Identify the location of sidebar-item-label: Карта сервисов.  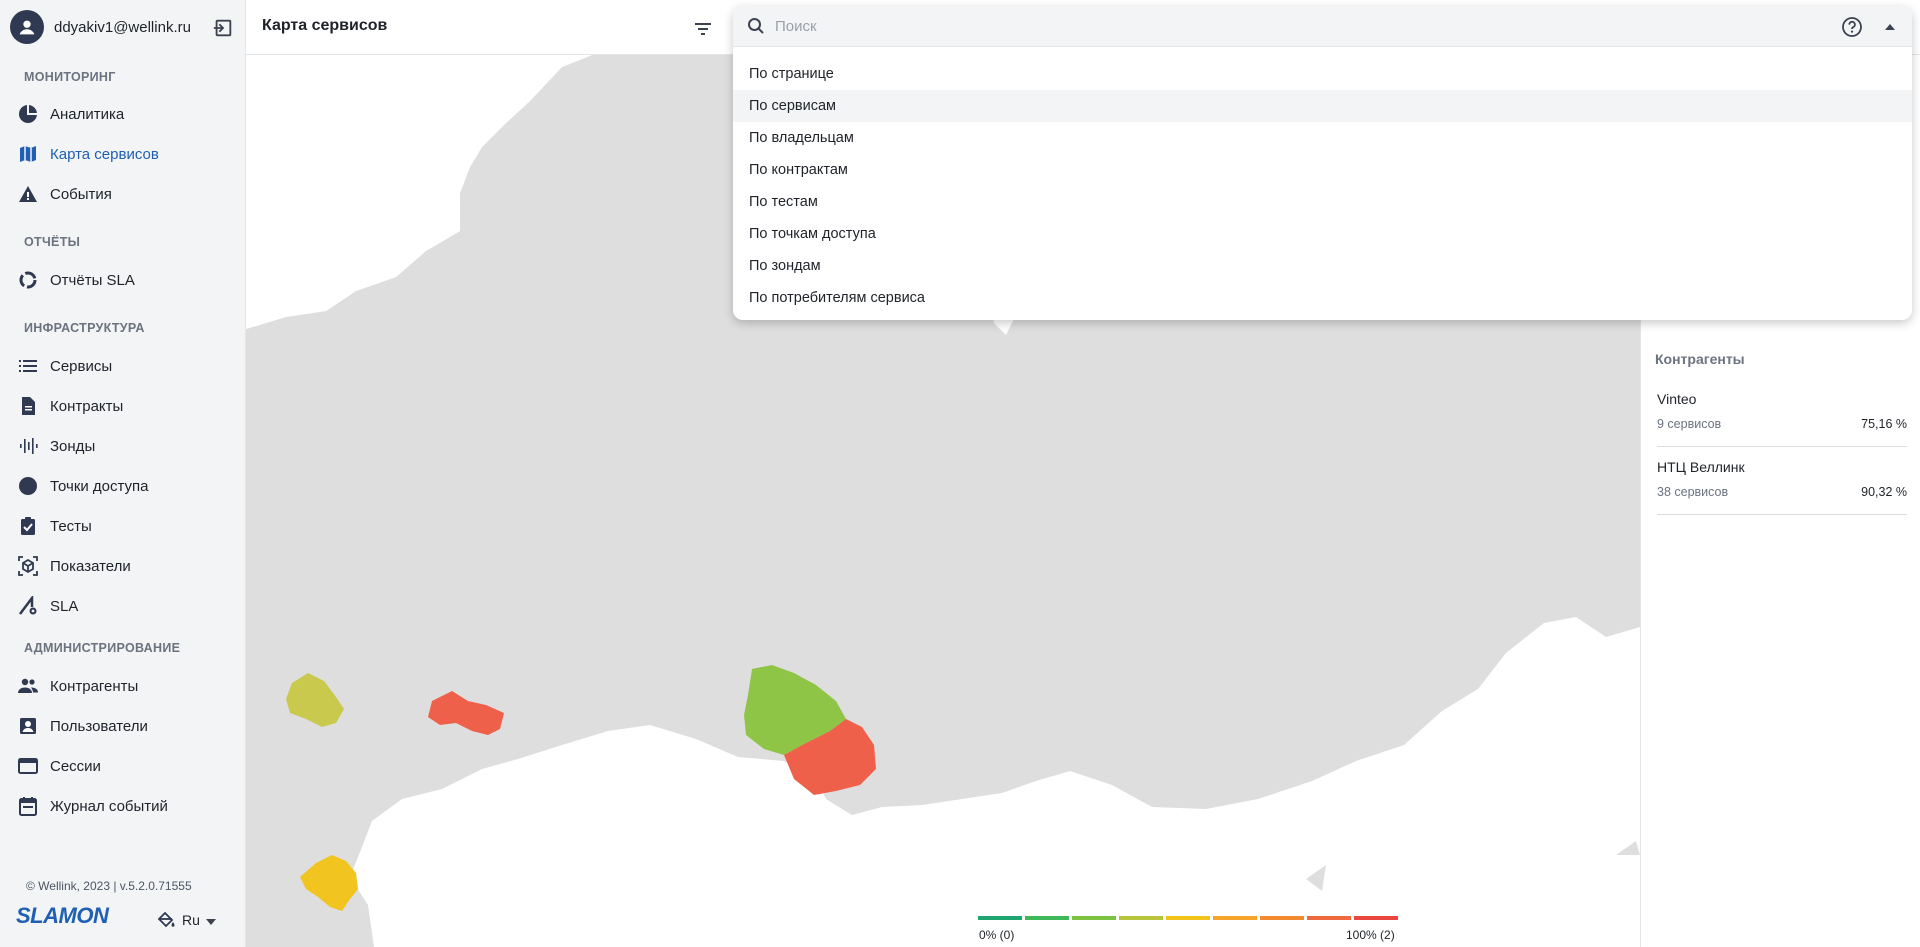
(104, 154).